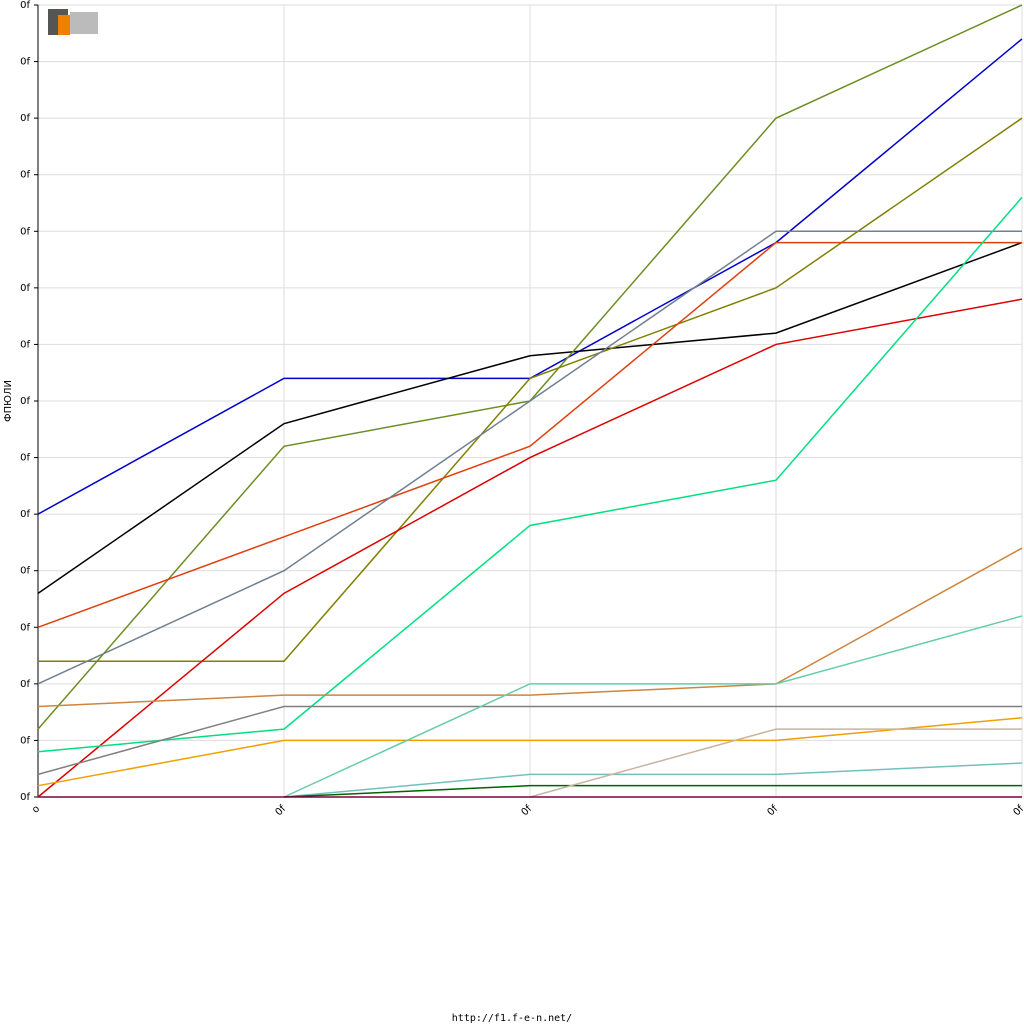 Image resolution: width=1024 pixels, height=1028 pixels. What do you see at coordinates (36, 809) in the screenshot?
I see `x-tick-label: o` at bounding box center [36, 809].